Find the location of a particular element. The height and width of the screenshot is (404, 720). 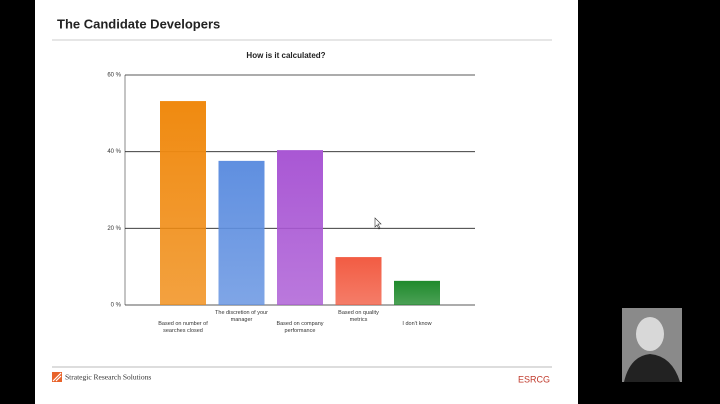

x-tick-label: The discretion of your manager is located at coordinates (241, 316).